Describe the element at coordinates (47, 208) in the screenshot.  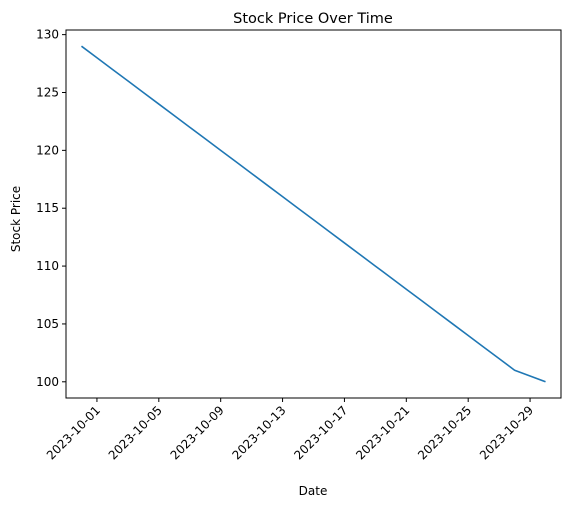
I see `y-tick-label: 115` at that location.